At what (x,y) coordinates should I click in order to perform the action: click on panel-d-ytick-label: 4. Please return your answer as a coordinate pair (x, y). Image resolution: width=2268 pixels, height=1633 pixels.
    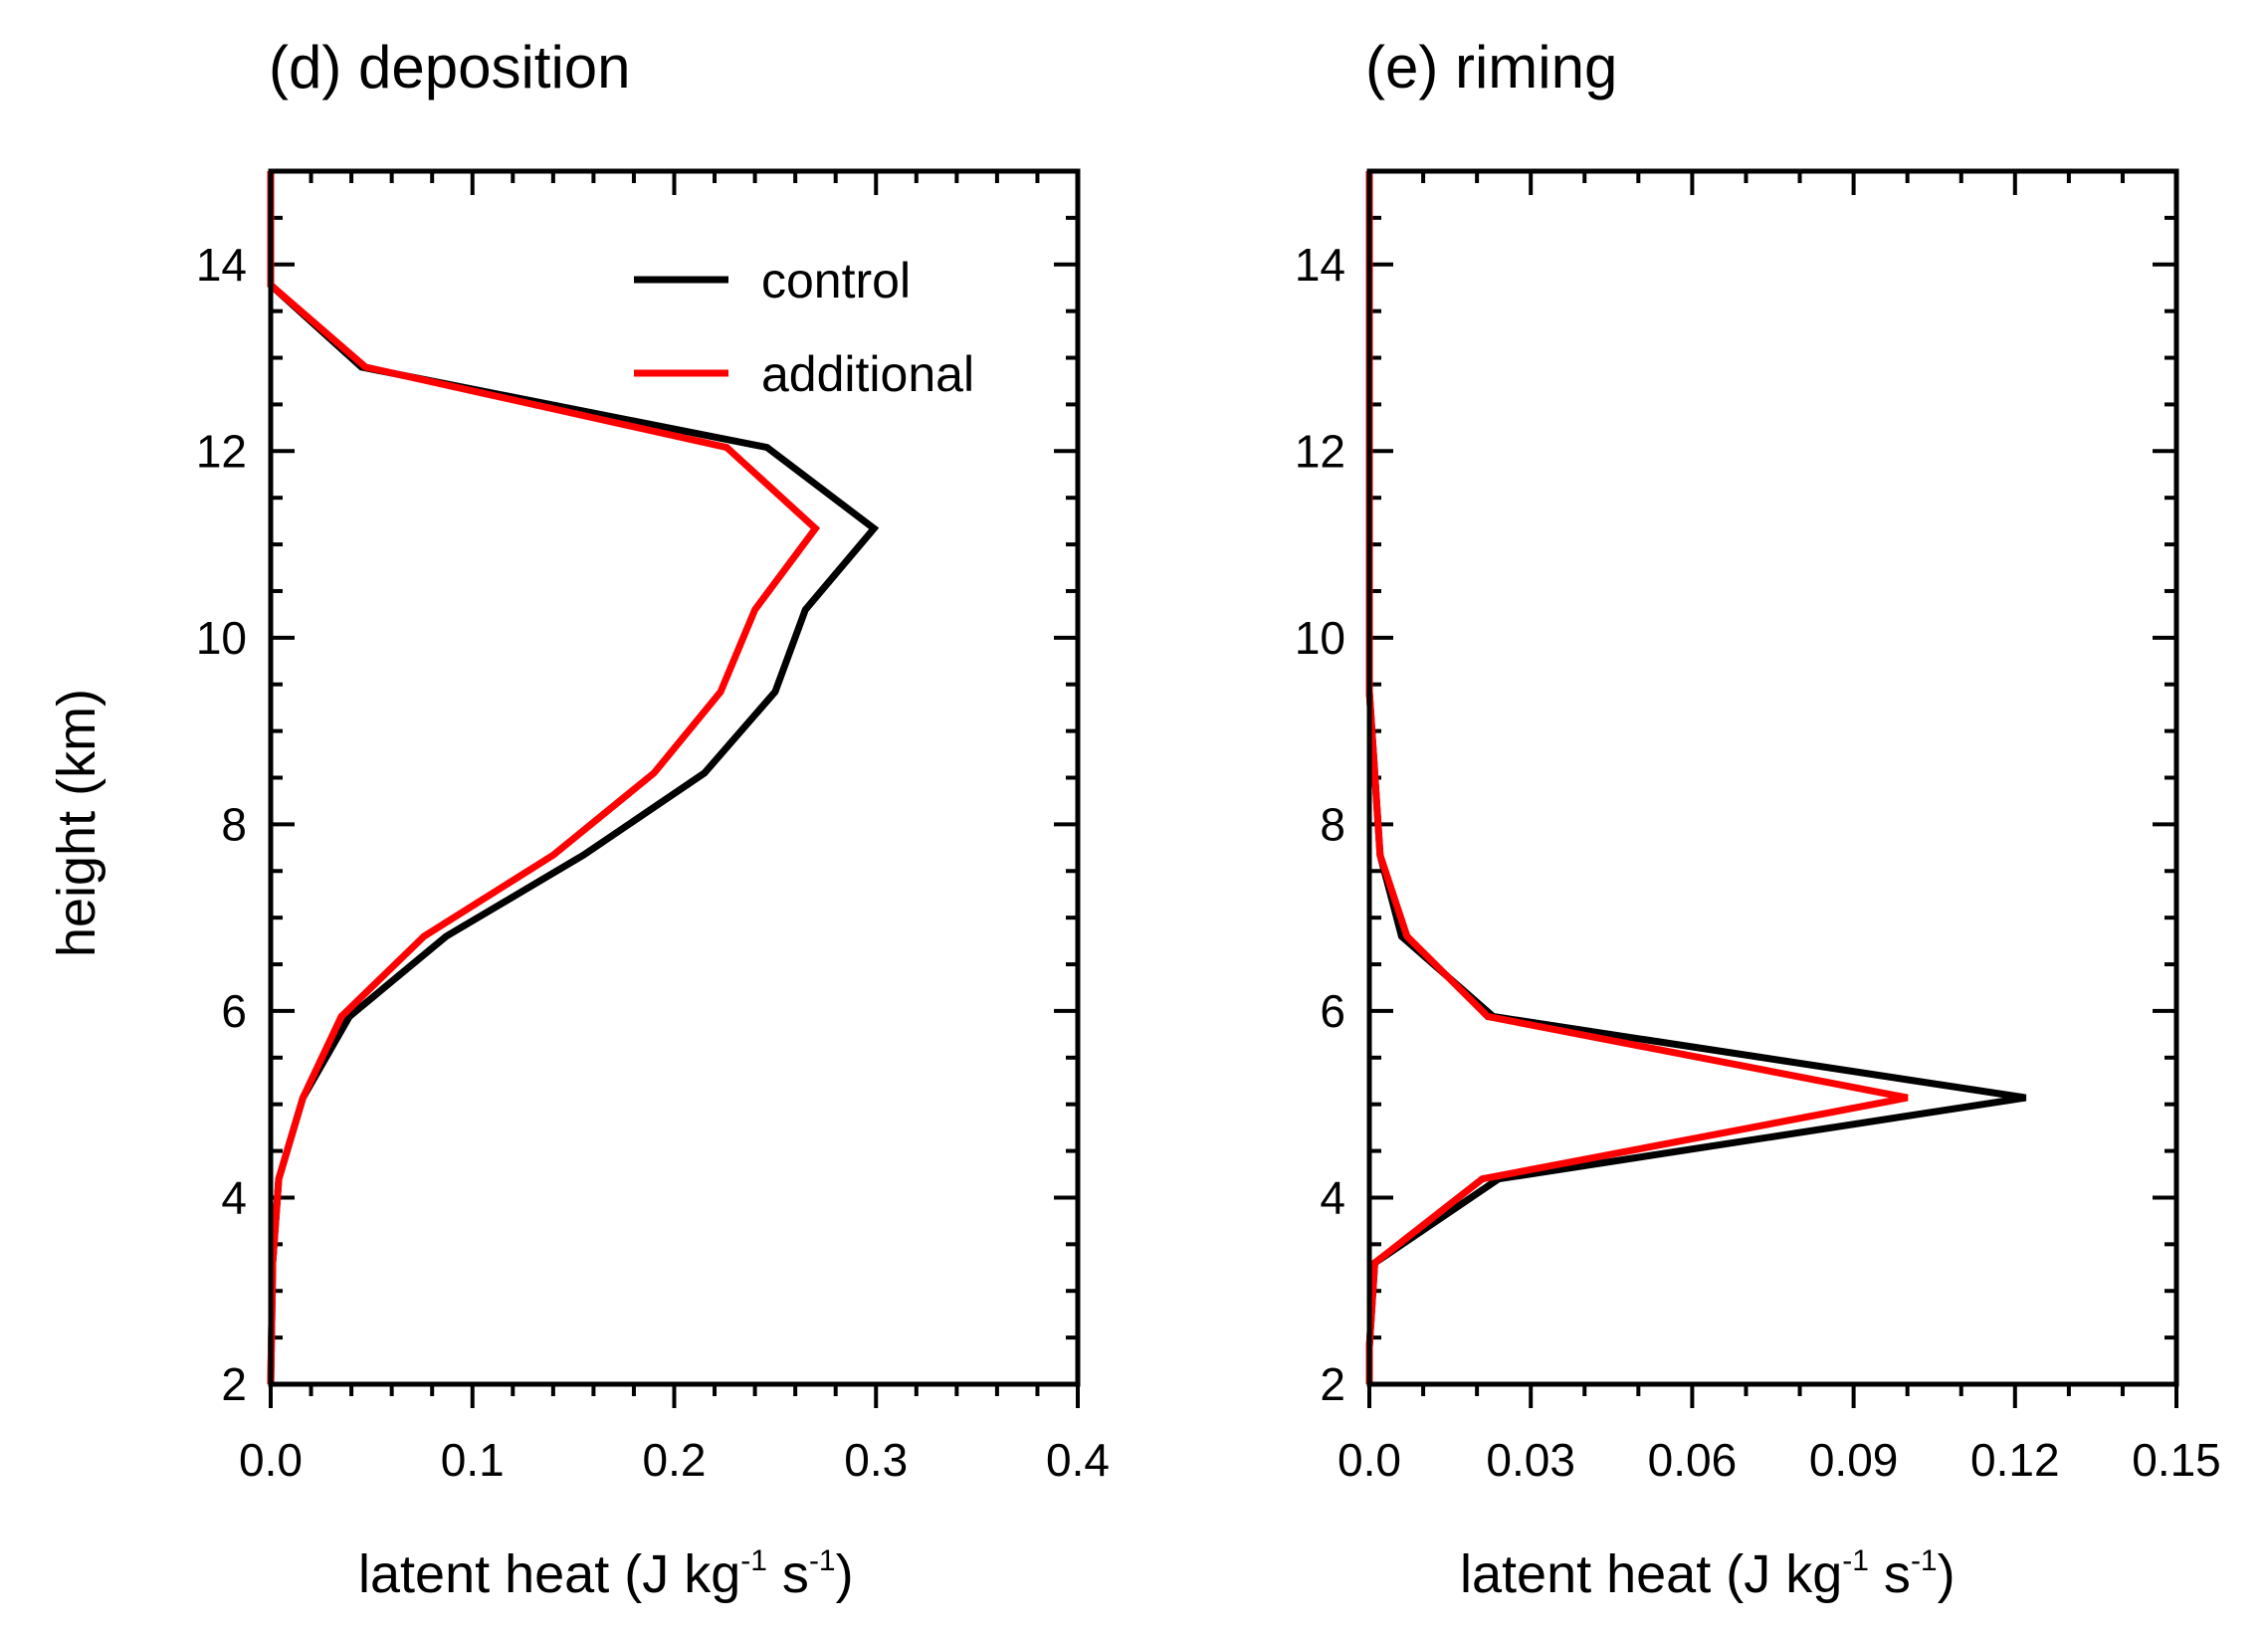
    Looking at the image, I should click on (234, 1197).